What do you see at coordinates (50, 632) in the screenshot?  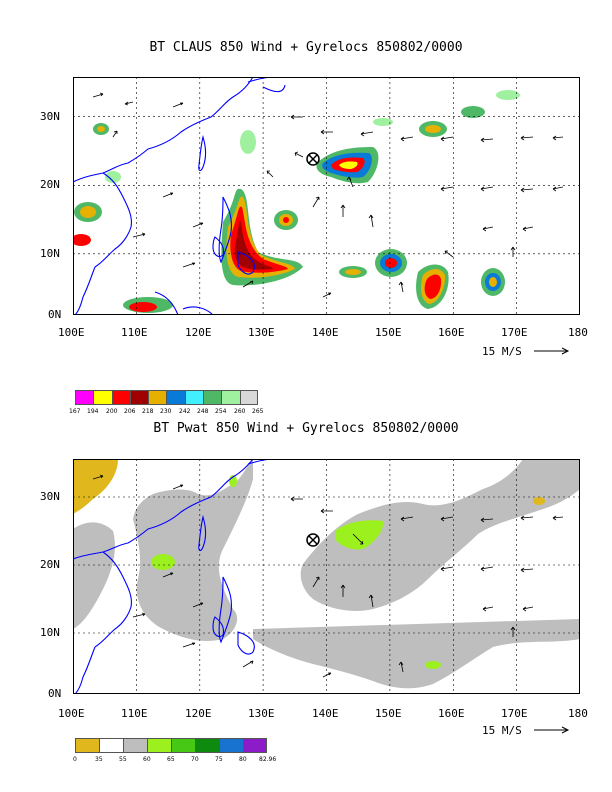 I see `map2-lat-10n: 10N` at bounding box center [50, 632].